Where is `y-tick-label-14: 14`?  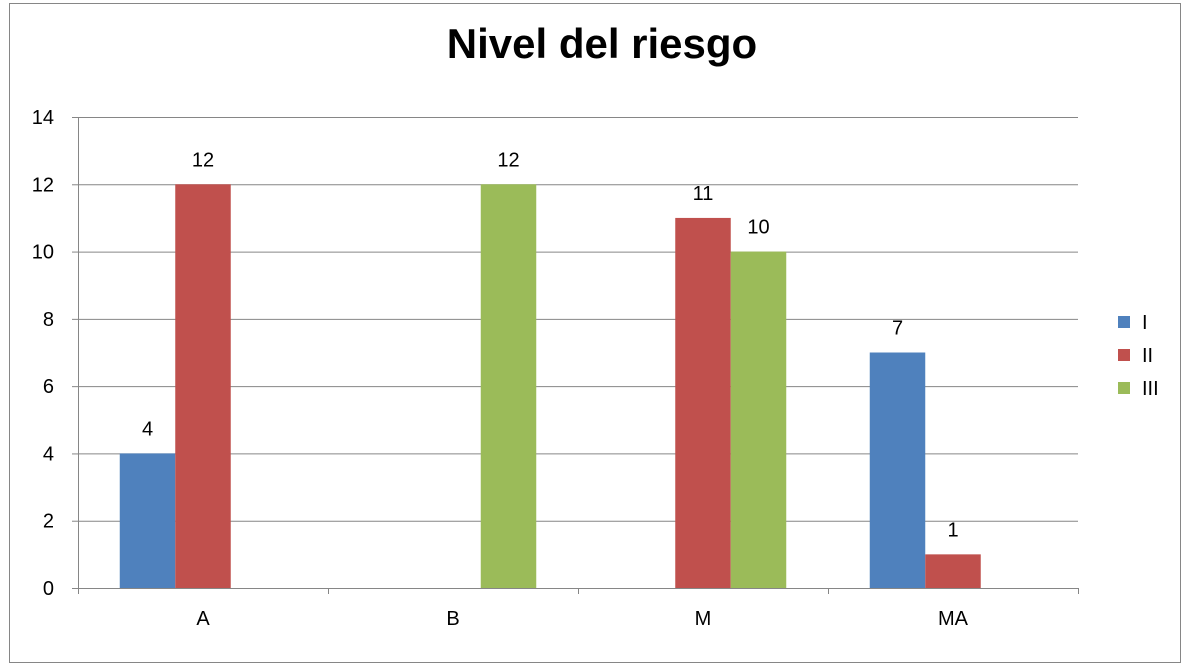
y-tick-label-14: 14 is located at coordinates (43, 118).